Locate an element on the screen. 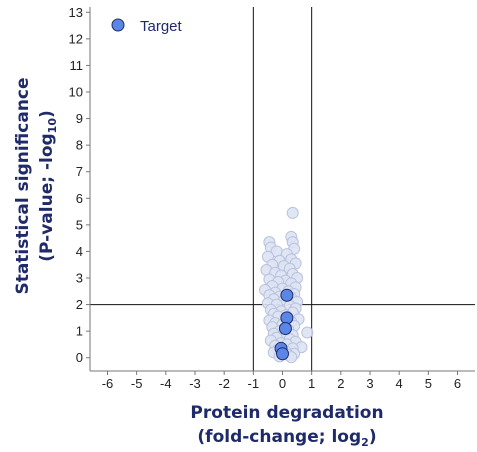 Image resolution: width=477 pixels, height=452 pixels. x-tick-label: 1 is located at coordinates (311, 383).